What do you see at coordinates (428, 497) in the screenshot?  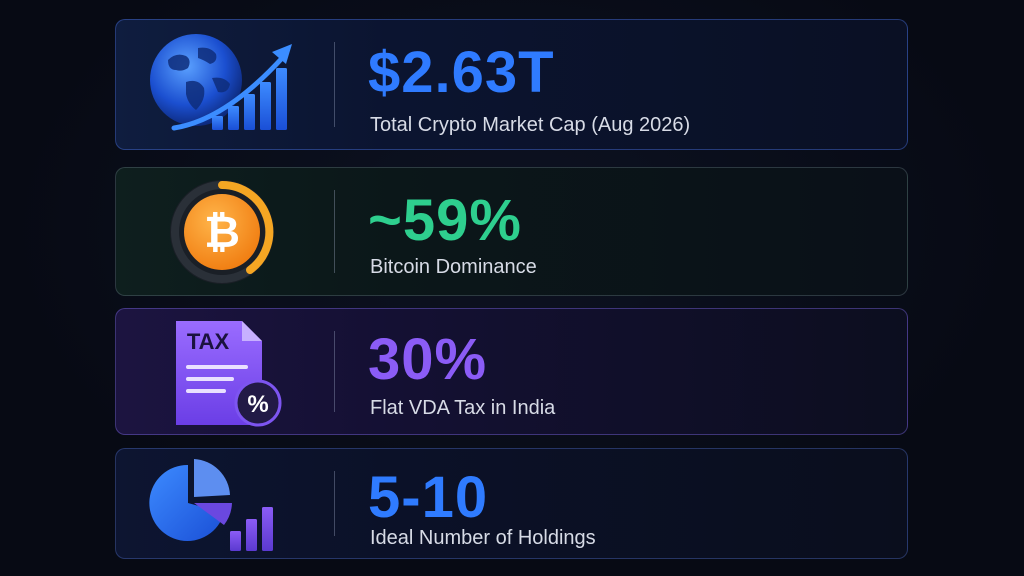 I see `holdings-value: 5-10` at bounding box center [428, 497].